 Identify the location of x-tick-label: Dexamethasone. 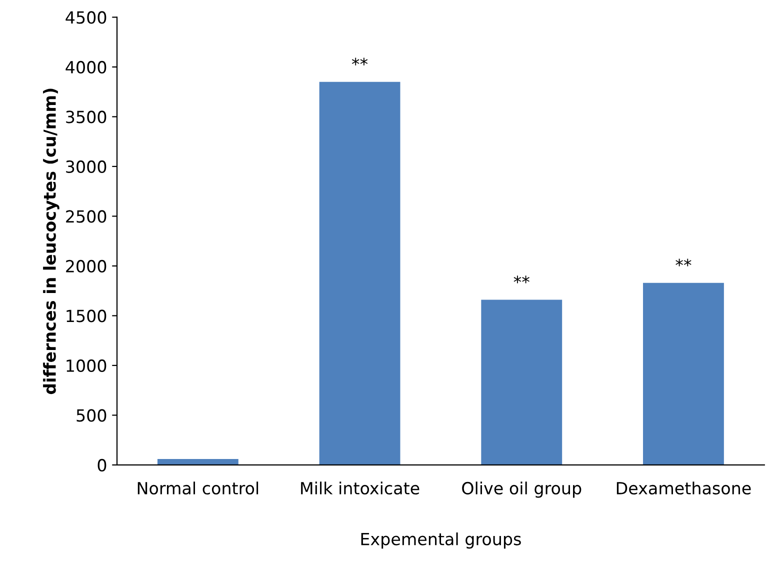
(683, 488).